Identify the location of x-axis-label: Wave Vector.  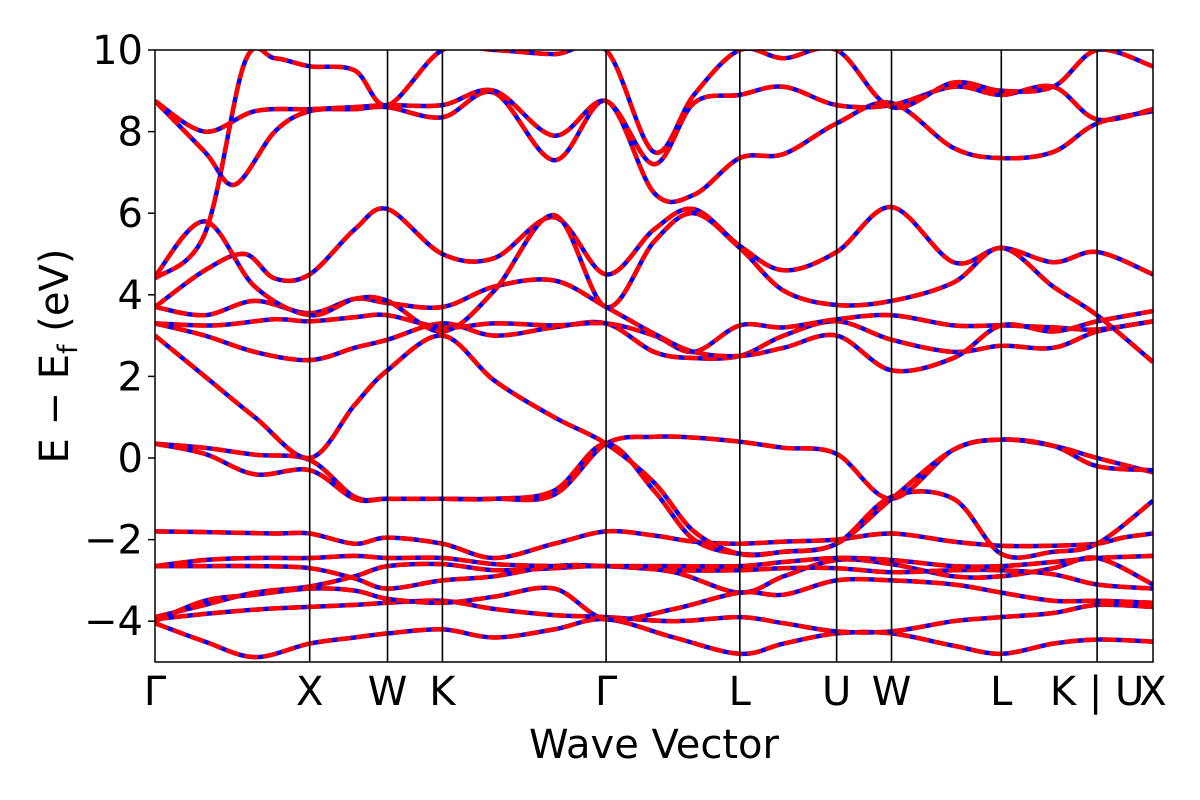
(654, 745).